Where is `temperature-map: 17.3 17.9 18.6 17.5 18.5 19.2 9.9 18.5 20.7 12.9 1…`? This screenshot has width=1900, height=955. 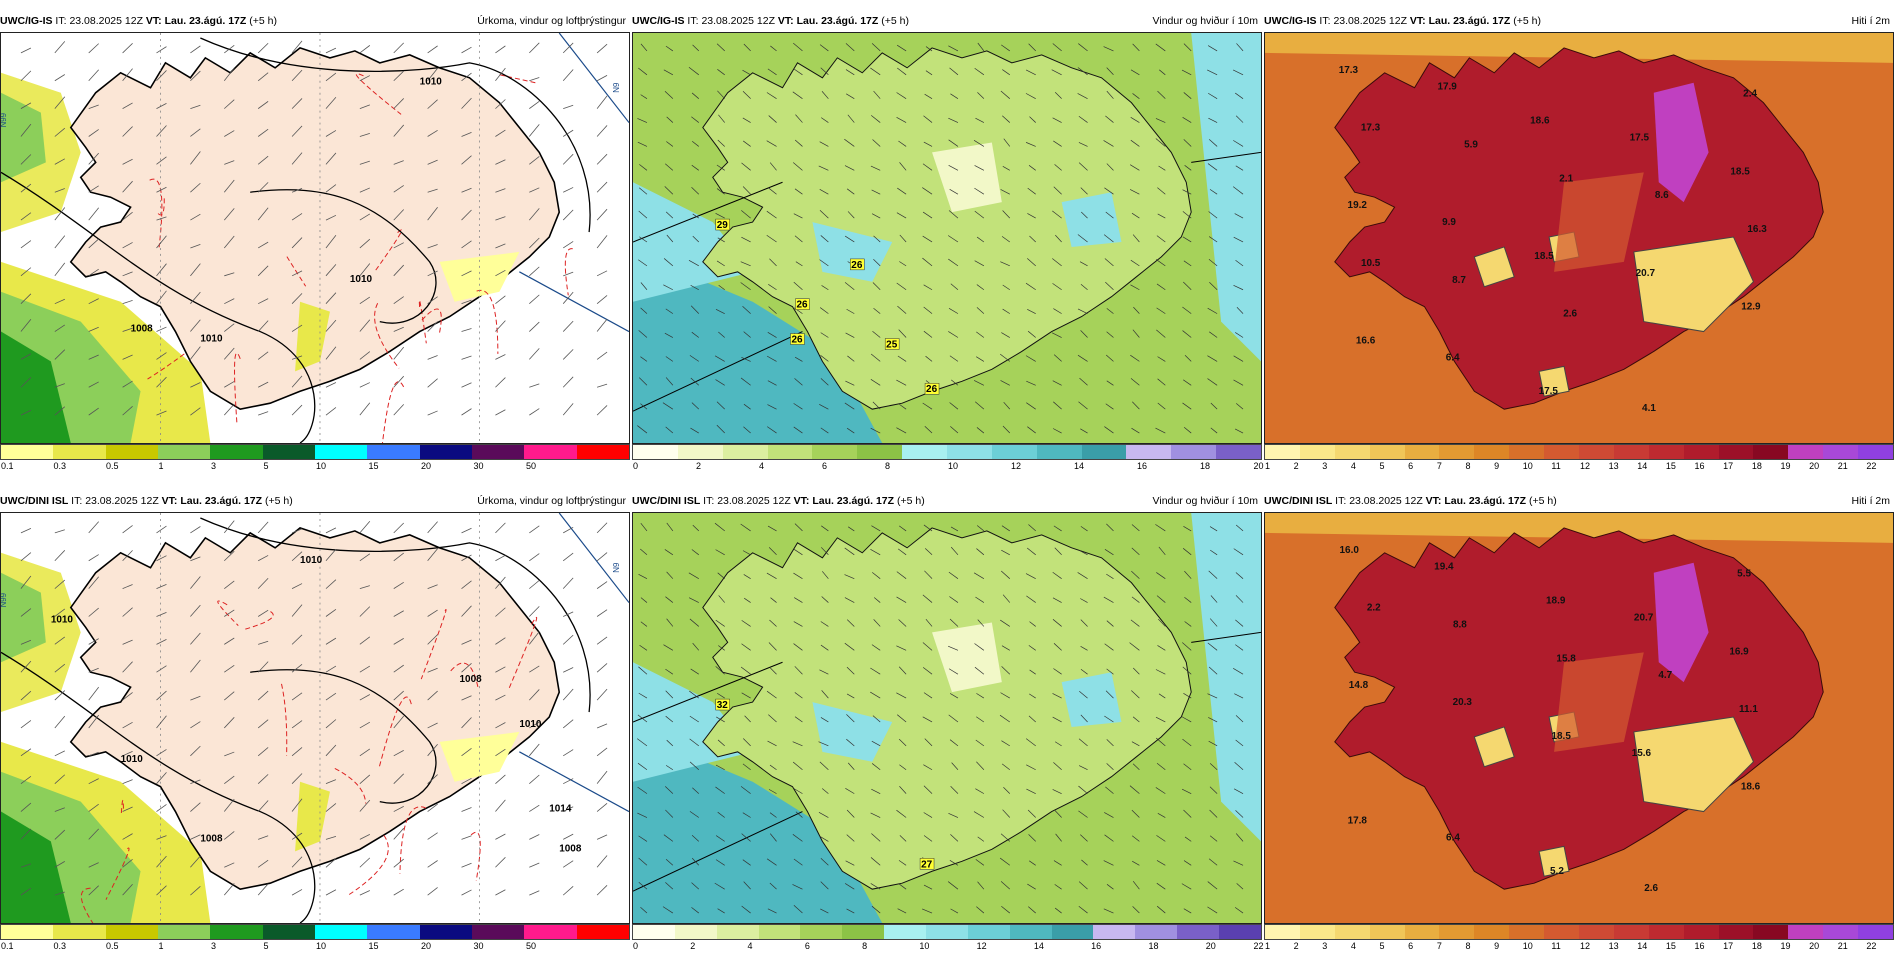 temperature-map: 17.3 17.9 18.6 17.5 18.5 19.2 9.9 18.5 20.7 12.9 1… is located at coordinates (1579, 238).